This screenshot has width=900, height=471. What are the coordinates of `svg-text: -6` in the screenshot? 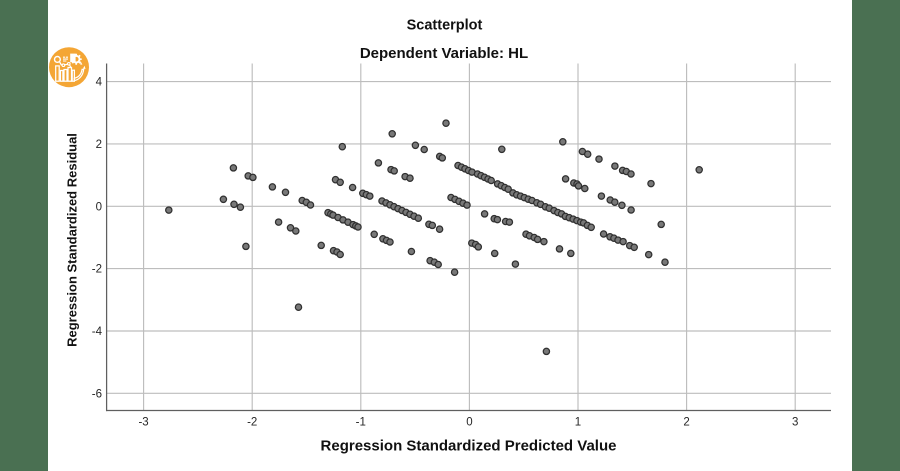 It's located at (97, 394).